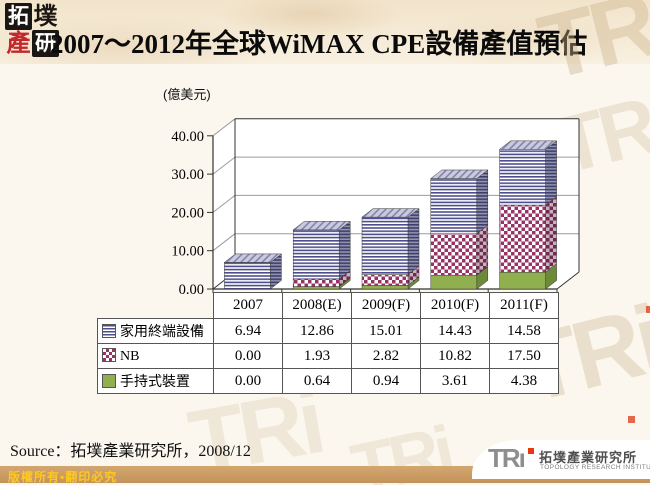  What do you see at coordinates (317, 381) in the screenshot?
I see `value-cell: 0.64` at bounding box center [317, 381].